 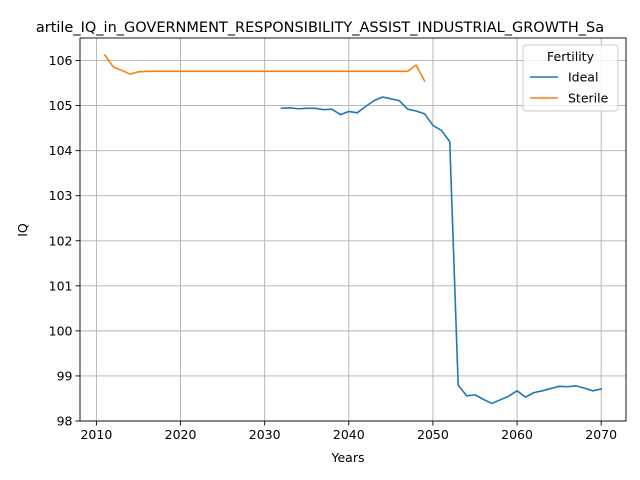 I want to click on y-axis-ticks: 98 99 100 101 102 103 104 105 106, so click(x=64, y=241).